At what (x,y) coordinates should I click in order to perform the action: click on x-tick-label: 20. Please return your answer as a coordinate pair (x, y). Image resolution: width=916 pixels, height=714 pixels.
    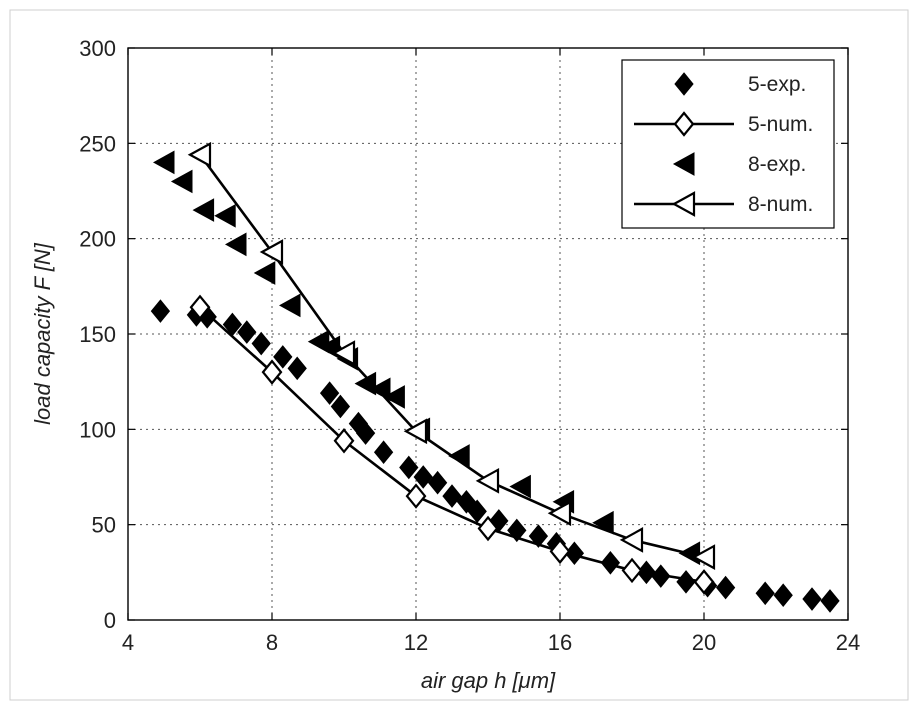
    Looking at the image, I should click on (704, 642).